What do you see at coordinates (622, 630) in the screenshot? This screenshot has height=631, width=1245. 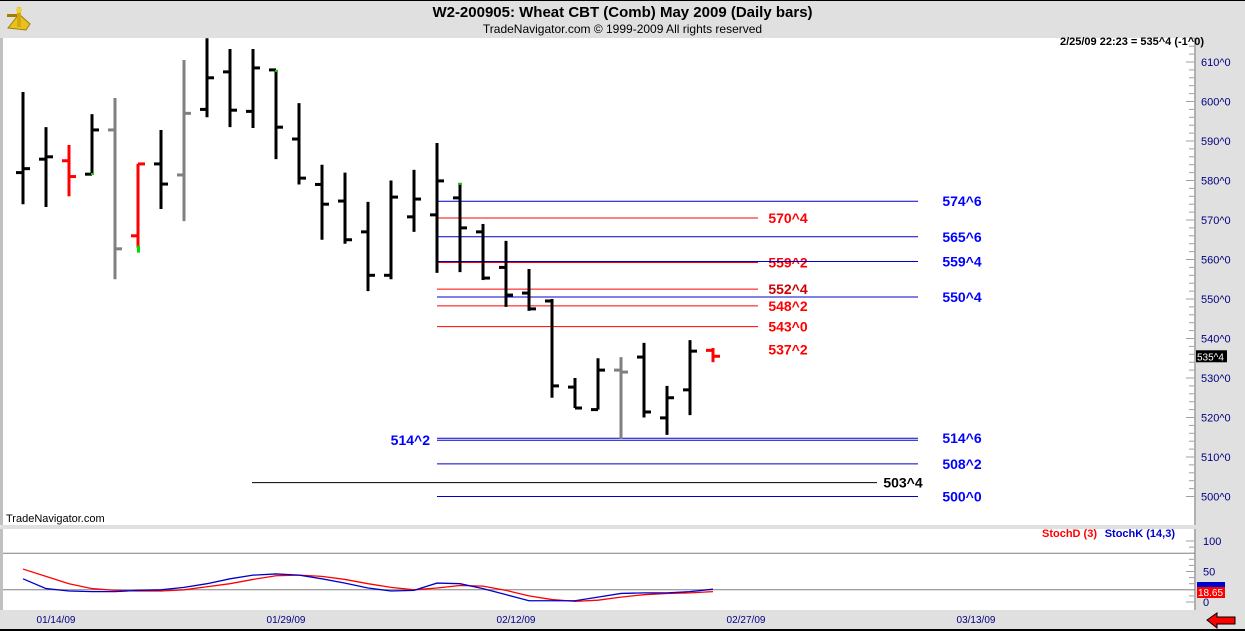 I see `bottom-border` at bounding box center [622, 630].